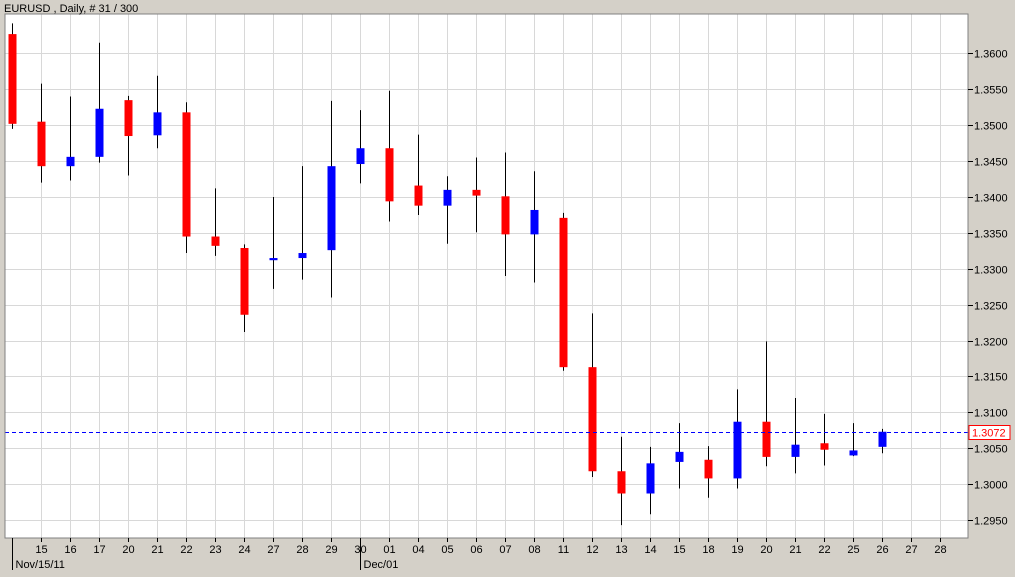  I want to click on x-tick-label: 20, so click(766, 550).